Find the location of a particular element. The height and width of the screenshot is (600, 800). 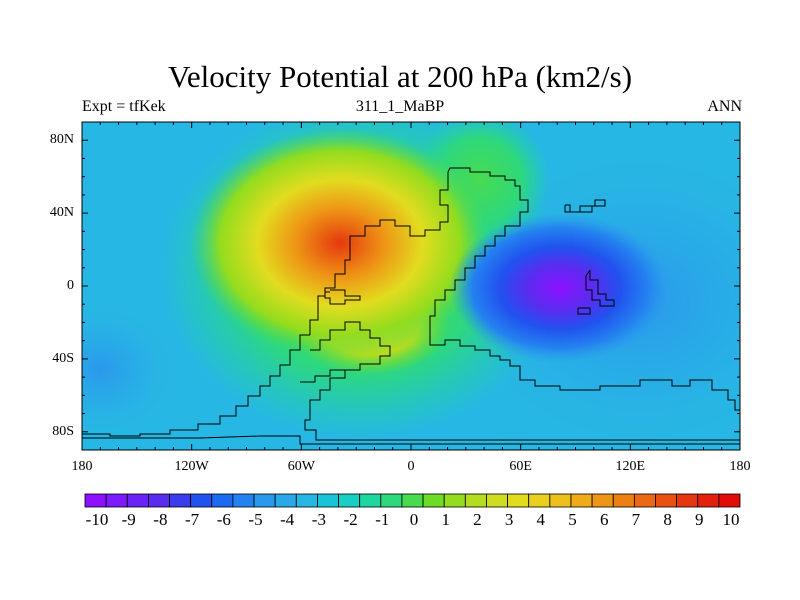

lon-tick-label: 60W is located at coordinates (301, 466).